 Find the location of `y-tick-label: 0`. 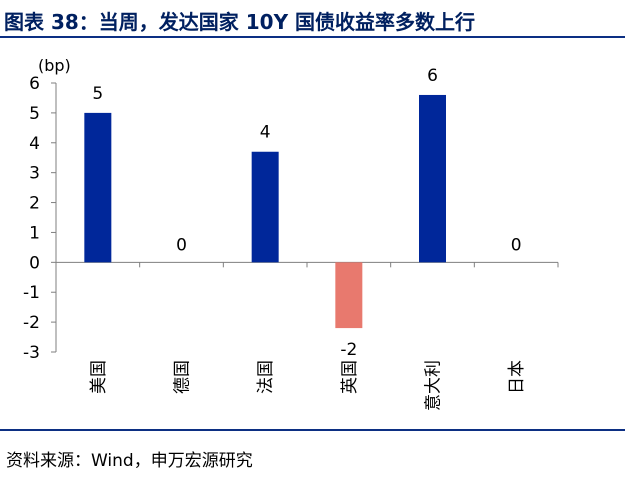

y-tick-label: 0 is located at coordinates (34, 263).